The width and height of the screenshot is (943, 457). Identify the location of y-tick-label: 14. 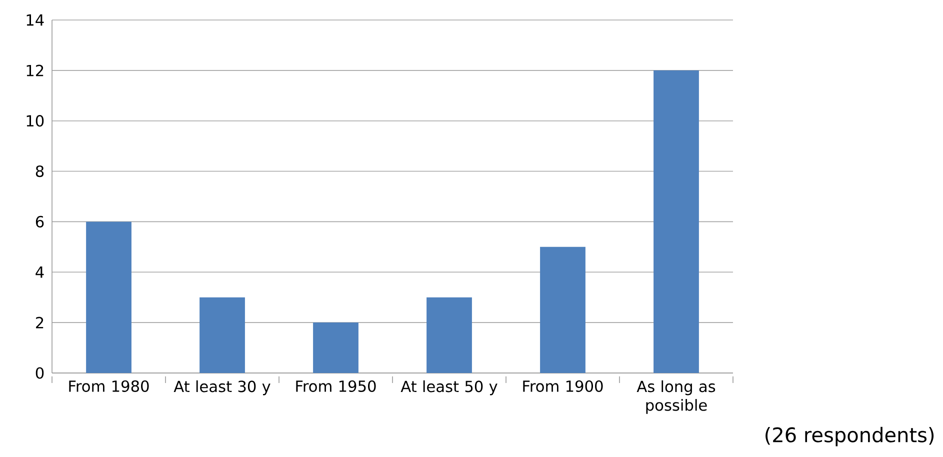
(35, 20).